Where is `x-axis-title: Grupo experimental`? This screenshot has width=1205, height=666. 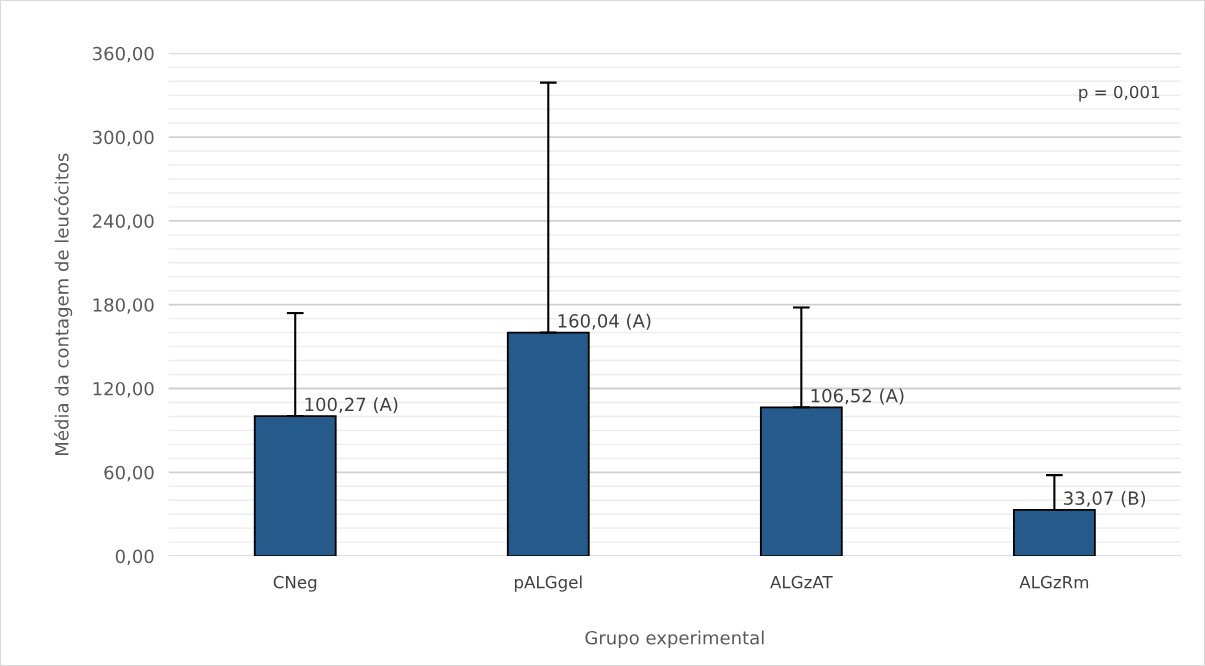 x-axis-title: Grupo experimental is located at coordinates (674, 639).